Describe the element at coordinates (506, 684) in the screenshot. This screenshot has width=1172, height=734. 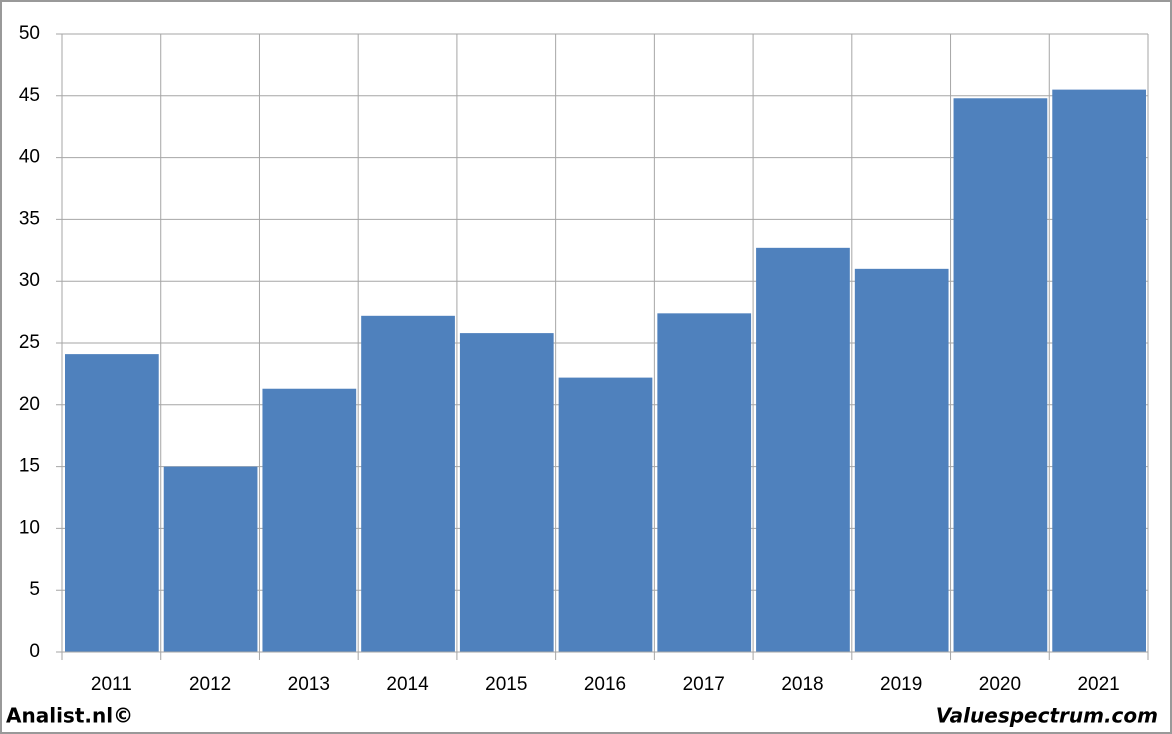
I see `x-tick-label: 2015` at that location.